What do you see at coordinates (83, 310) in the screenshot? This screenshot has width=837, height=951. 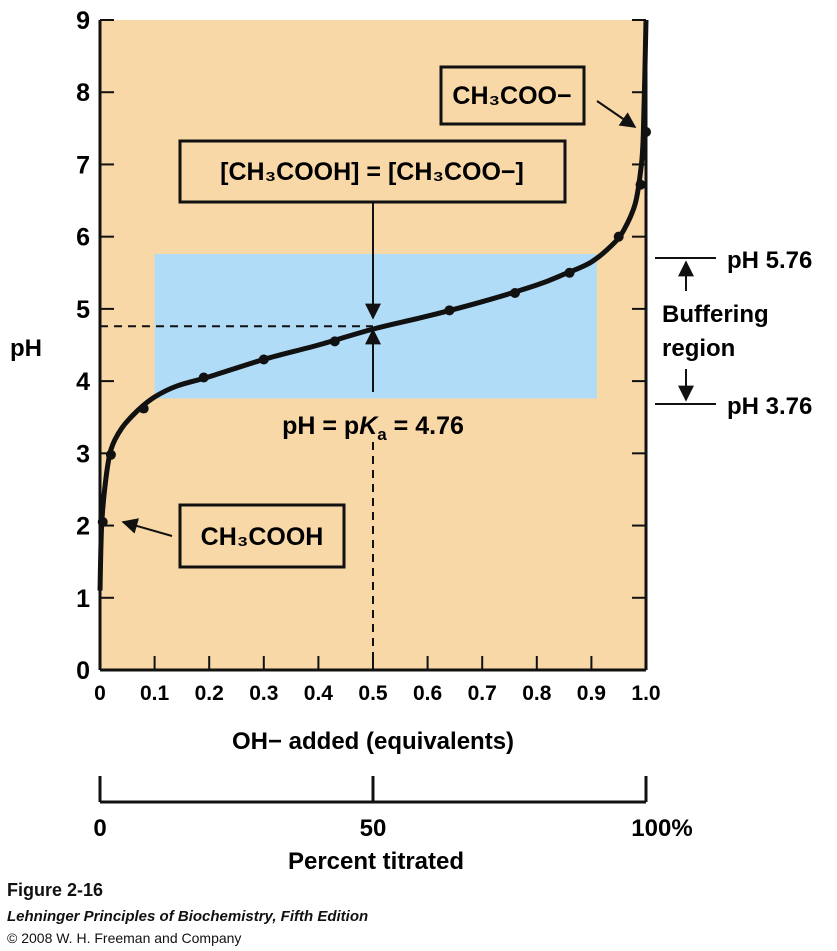 I see `y-tick-label: 5` at bounding box center [83, 310].